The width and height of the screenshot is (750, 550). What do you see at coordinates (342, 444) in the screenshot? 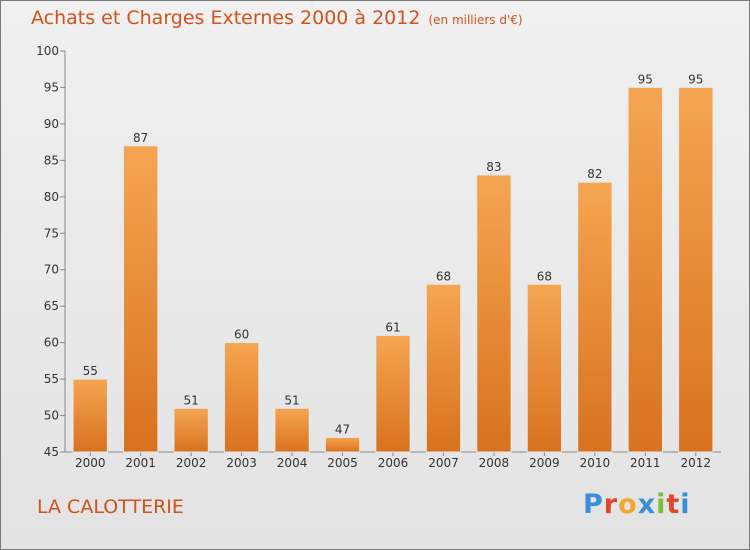
I see `bar-2005` at bounding box center [342, 444].